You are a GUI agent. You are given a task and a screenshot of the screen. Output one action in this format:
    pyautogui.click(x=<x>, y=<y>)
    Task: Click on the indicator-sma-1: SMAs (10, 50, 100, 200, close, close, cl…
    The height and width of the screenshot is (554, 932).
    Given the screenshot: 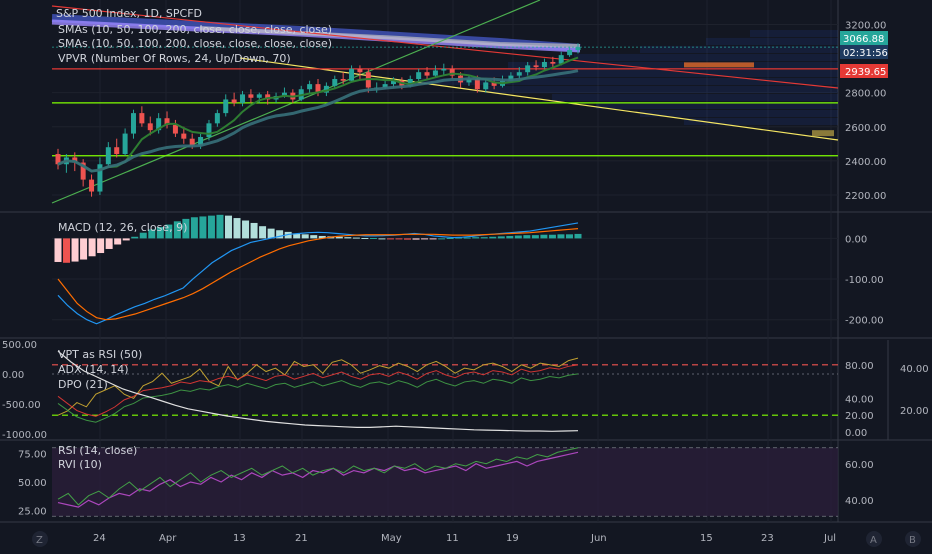 What is the action you would take?
    pyautogui.click(x=195, y=29)
    